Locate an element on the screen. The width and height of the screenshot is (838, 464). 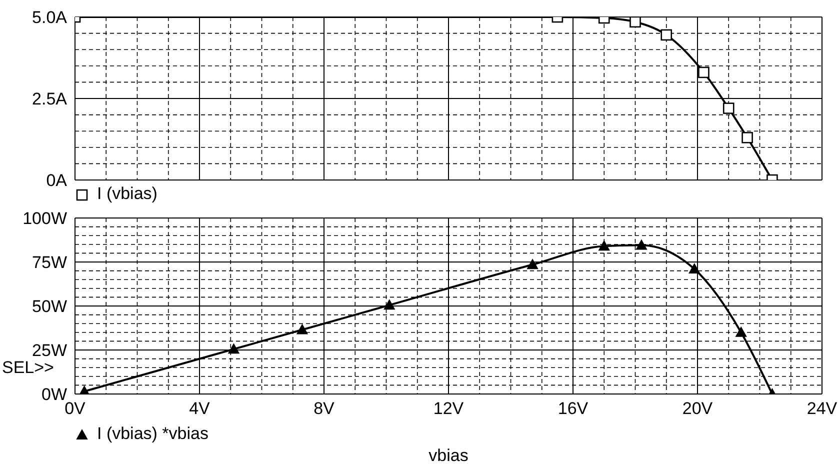
x-tick-label: 24V is located at coordinates (822, 408).